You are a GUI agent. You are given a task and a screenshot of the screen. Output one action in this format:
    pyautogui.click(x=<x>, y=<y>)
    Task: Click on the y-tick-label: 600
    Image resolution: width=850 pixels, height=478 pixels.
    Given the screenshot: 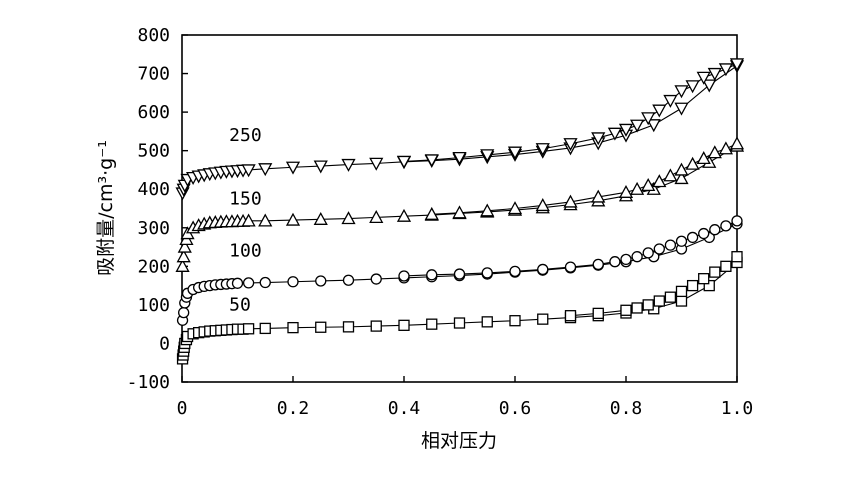 What is the action you would take?
    pyautogui.click(x=153, y=112)
    